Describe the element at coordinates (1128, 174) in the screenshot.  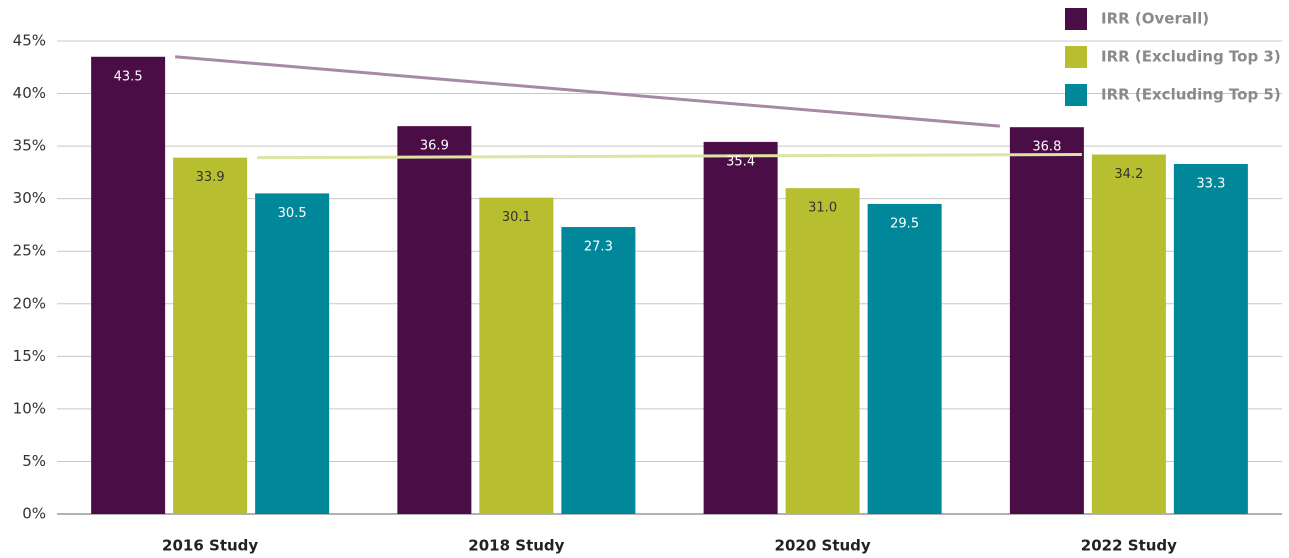
I see `value-label: 34.2` at that location.